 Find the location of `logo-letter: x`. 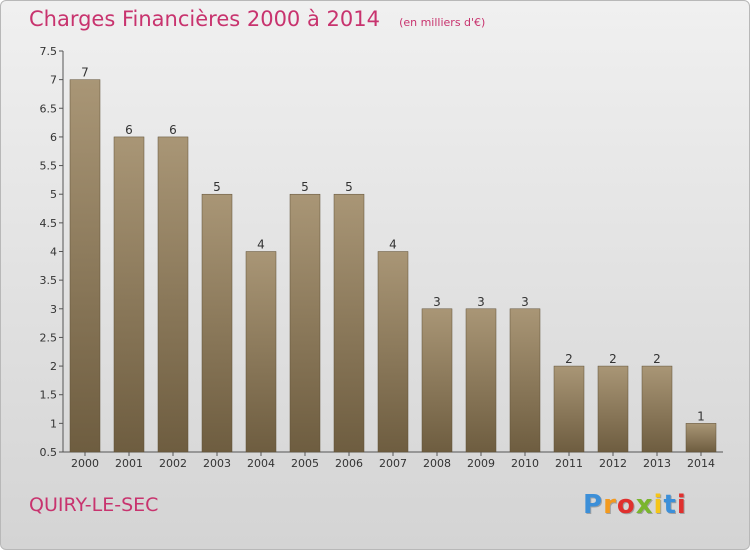

logo-letter: x is located at coordinates (644, 505).